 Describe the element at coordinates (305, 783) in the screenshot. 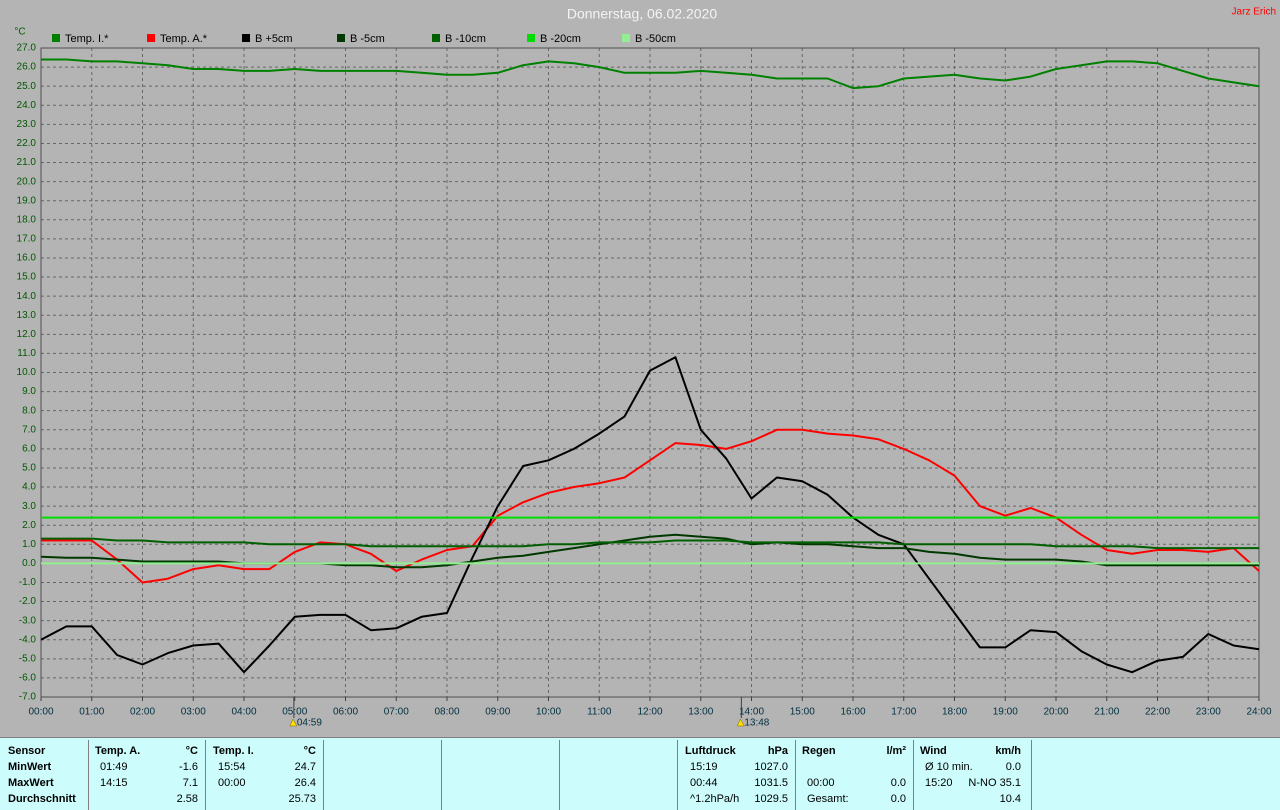

I see `cell-value: 26.4` at that location.